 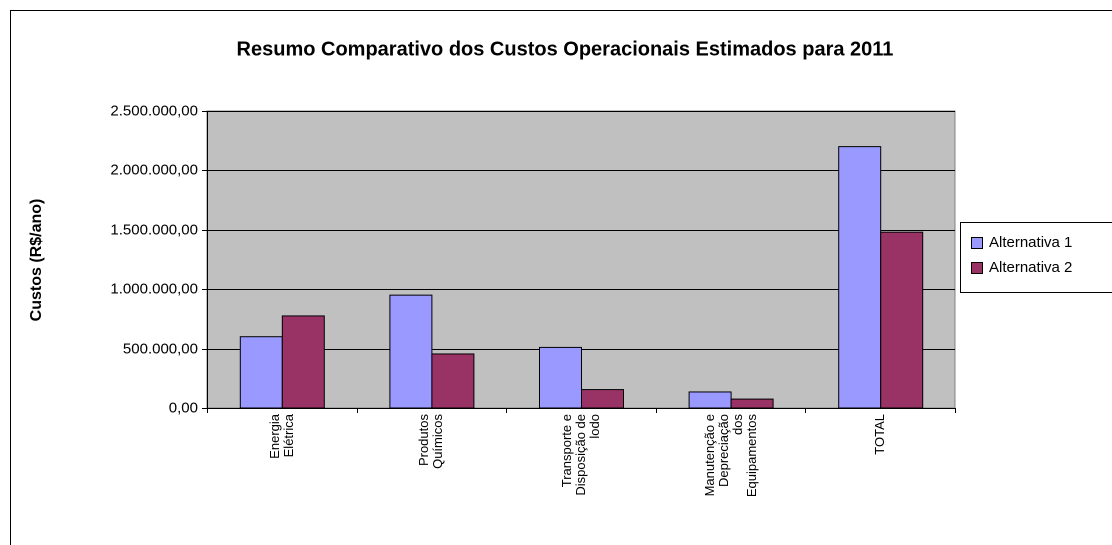 I want to click on y-axis-label: Custos (R$/ano), so click(x=36, y=260).